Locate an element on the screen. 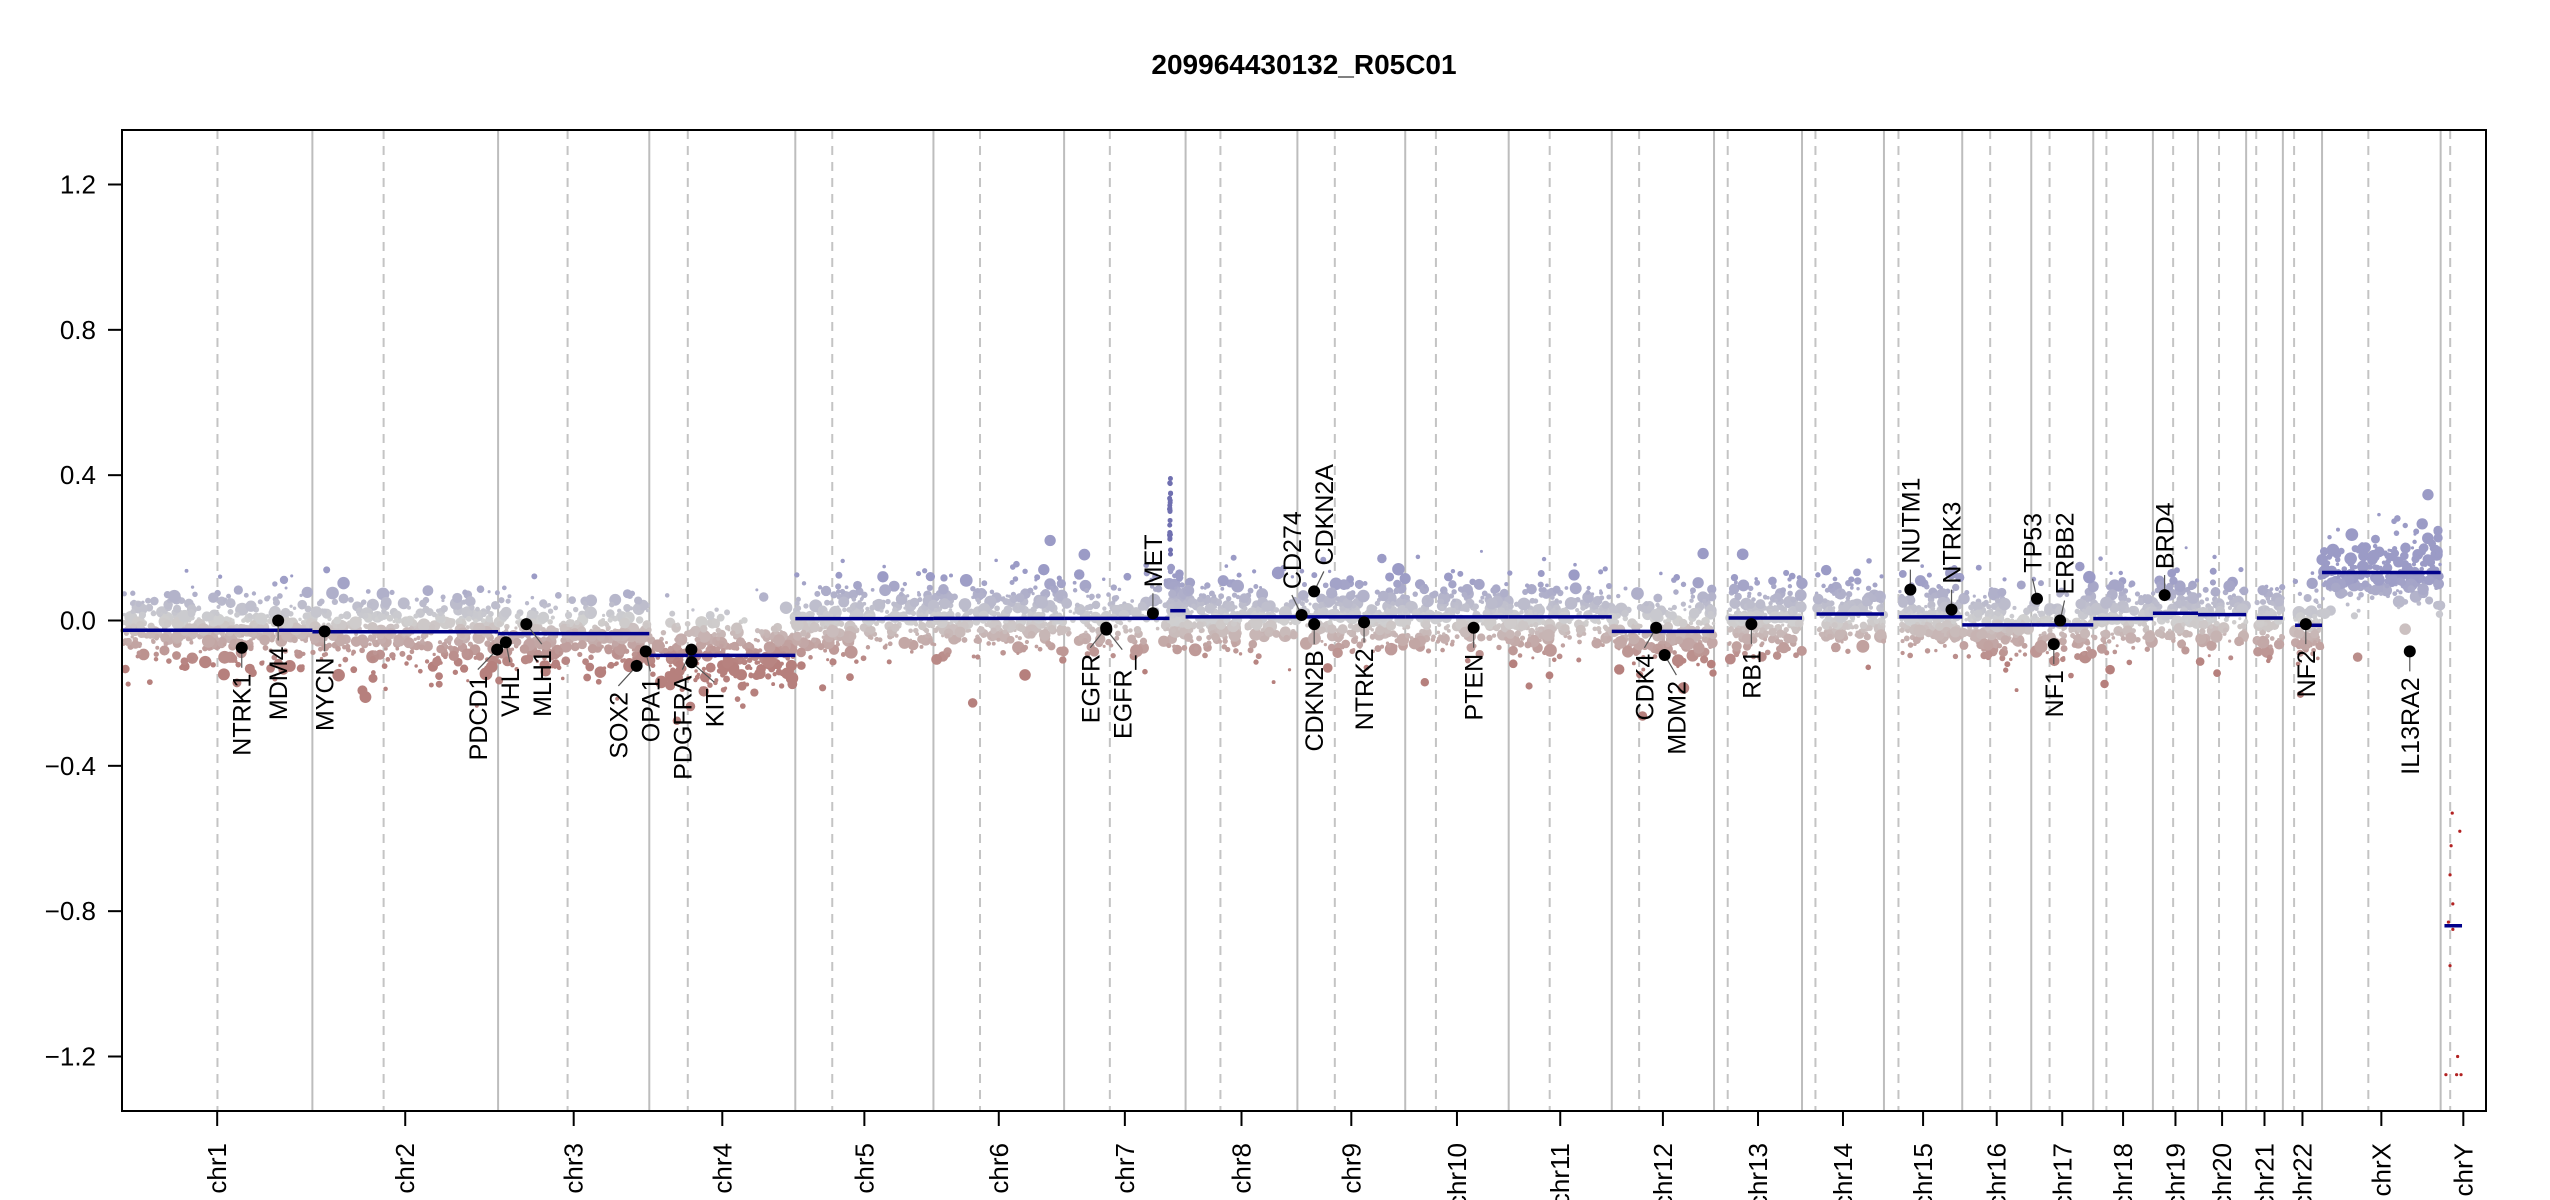 This screenshot has height=1200, width=2550. gene-point is located at coordinates (636, 665).